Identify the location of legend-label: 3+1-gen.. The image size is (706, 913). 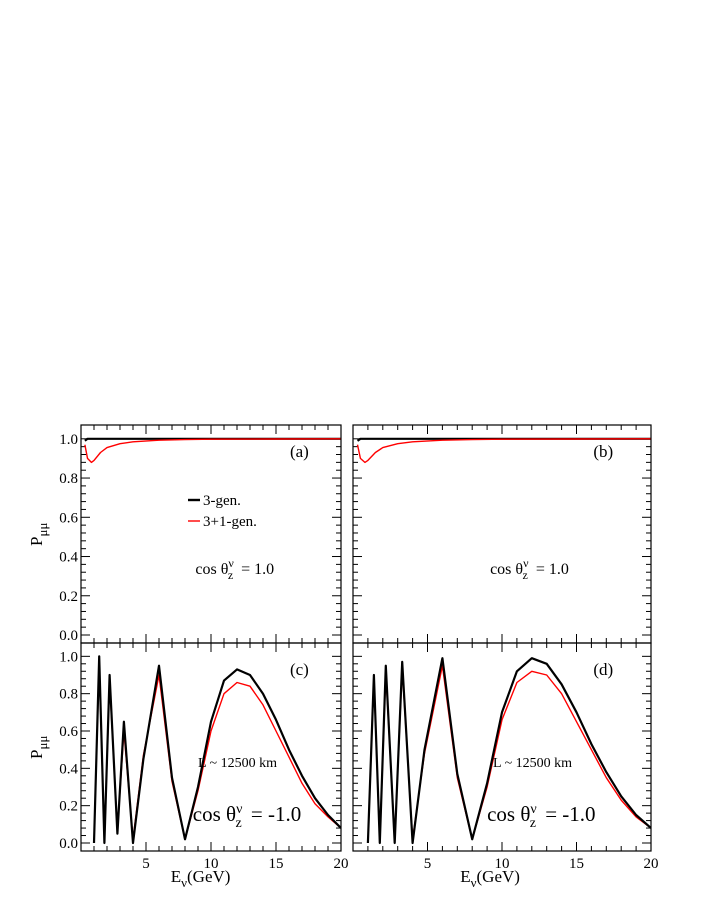
(230, 522).